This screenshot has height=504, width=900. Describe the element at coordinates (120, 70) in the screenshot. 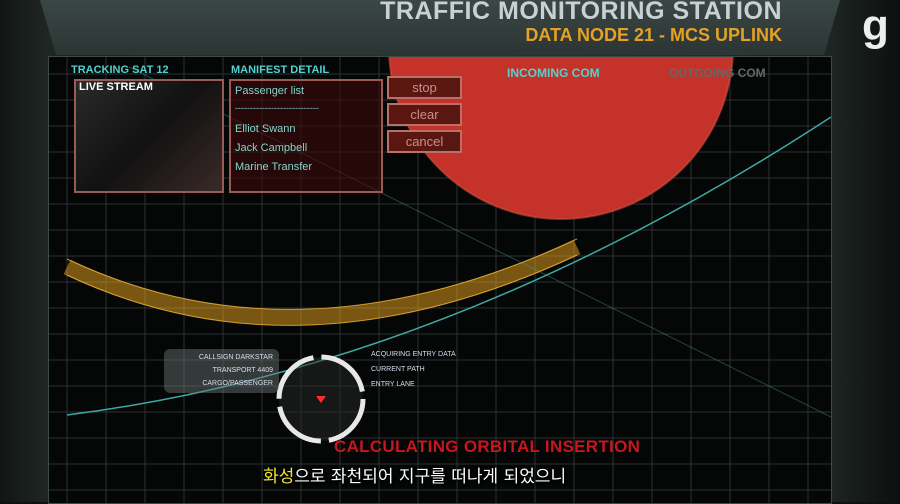

I see `tracking-label: TRACKING SAT 12` at that location.